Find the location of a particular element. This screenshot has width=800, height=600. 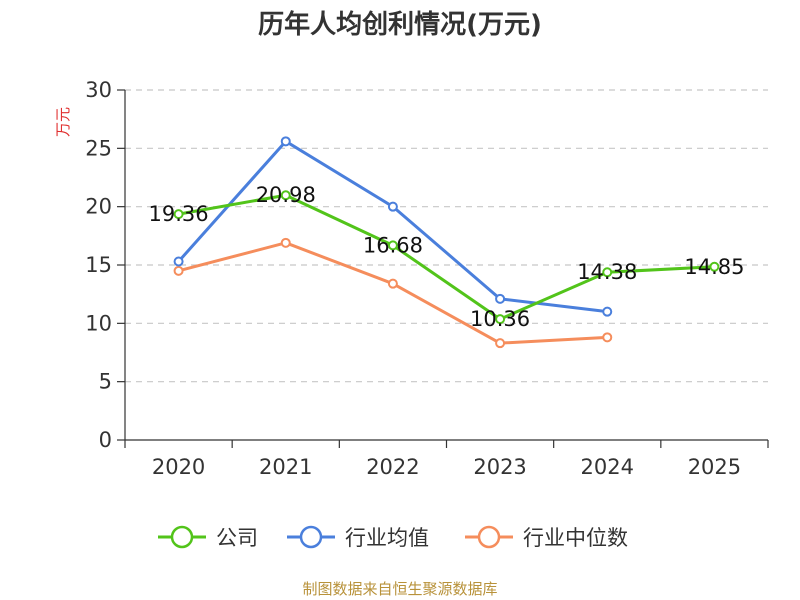

data-label-2023: 10.36 is located at coordinates (500, 319).